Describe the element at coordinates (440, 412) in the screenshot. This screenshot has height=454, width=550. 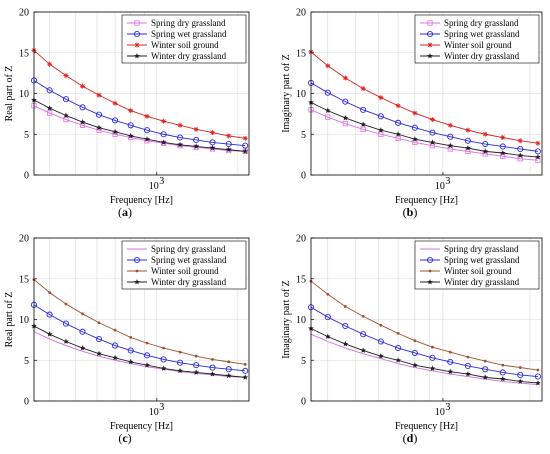
I see `x-tick-label: 10` at that location.